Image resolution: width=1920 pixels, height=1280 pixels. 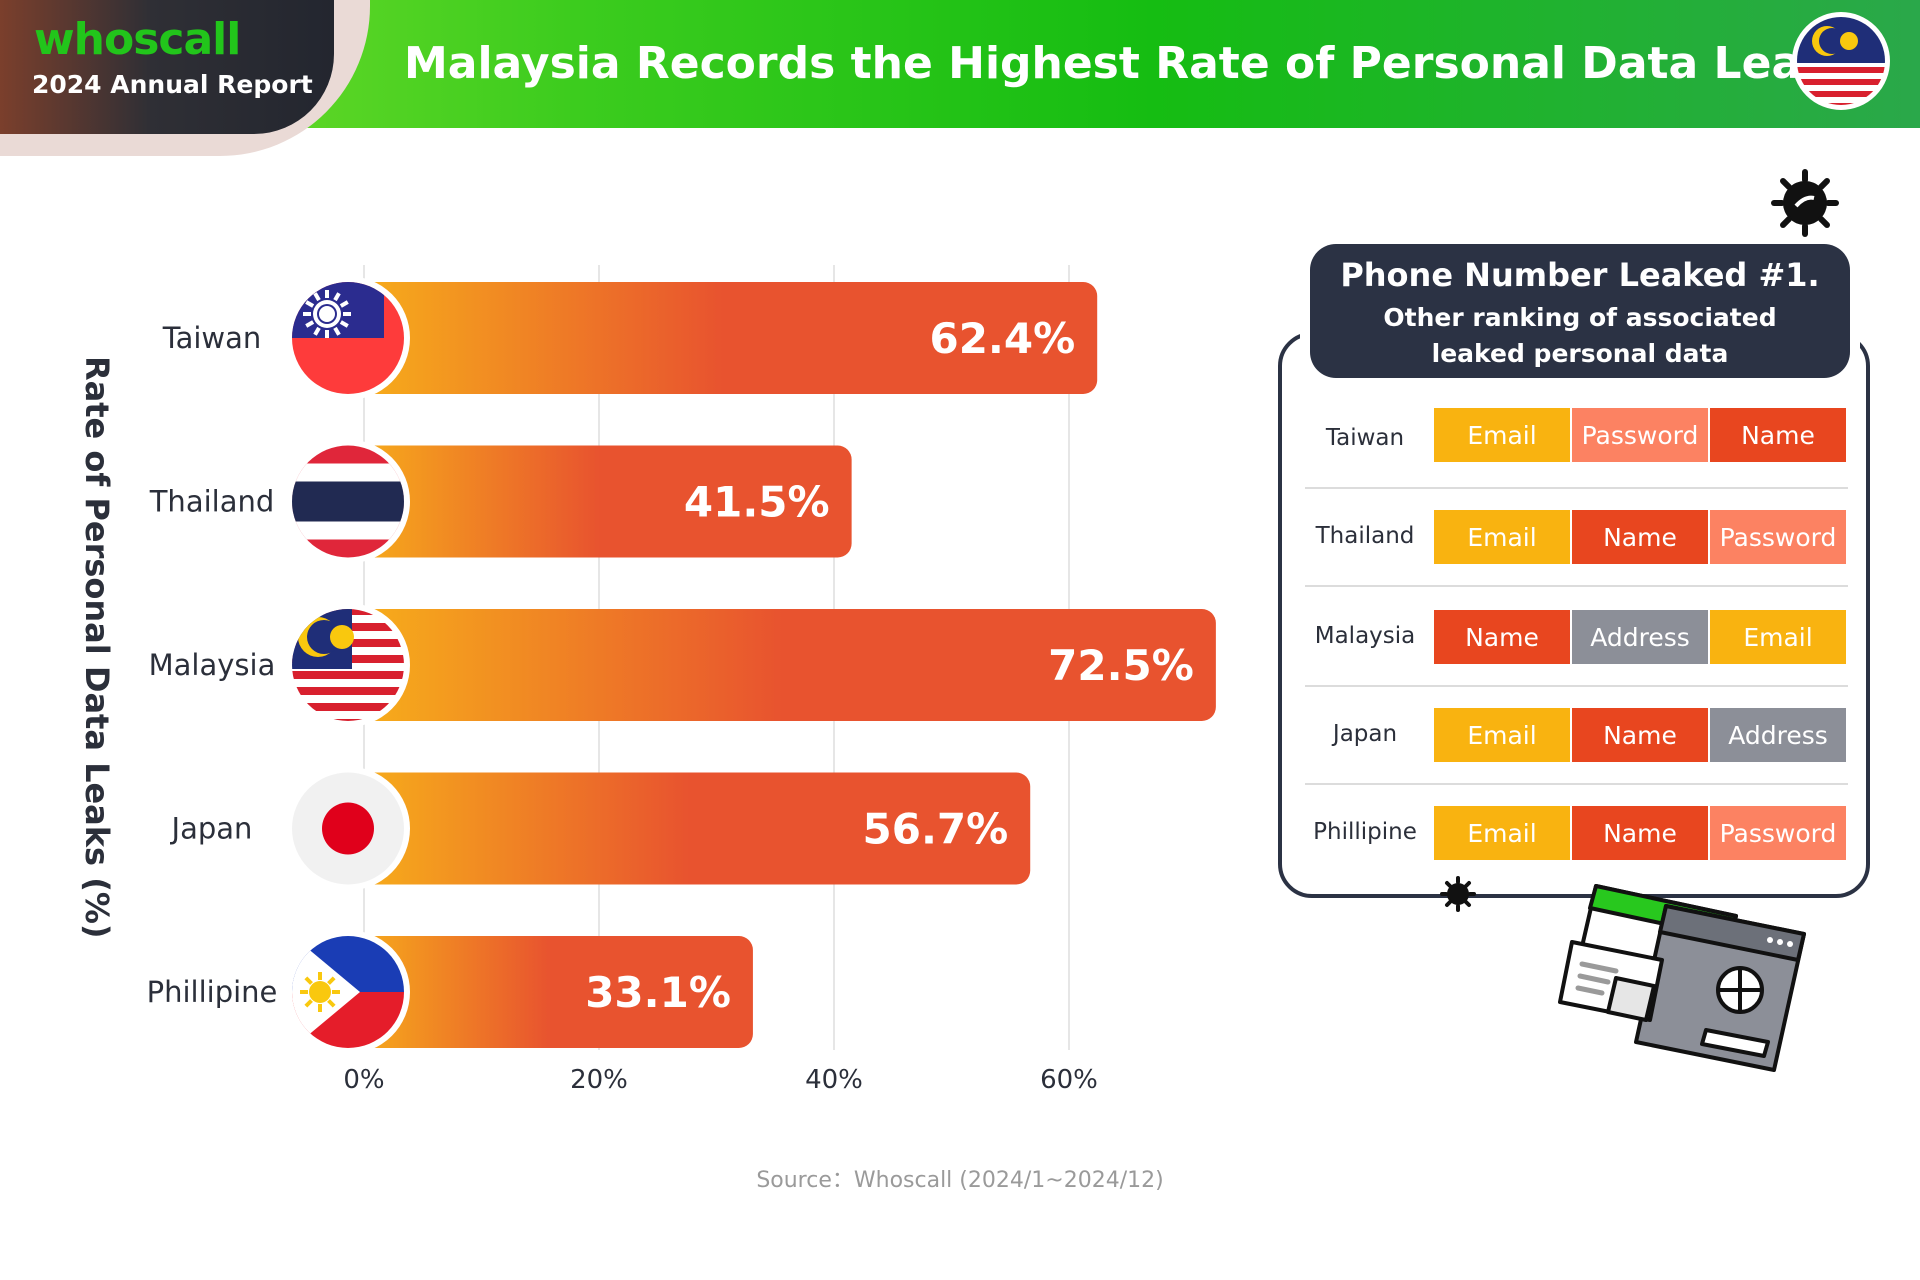 What do you see at coordinates (1365, 636) in the screenshot?
I see `ranking-country: Malaysia` at bounding box center [1365, 636].